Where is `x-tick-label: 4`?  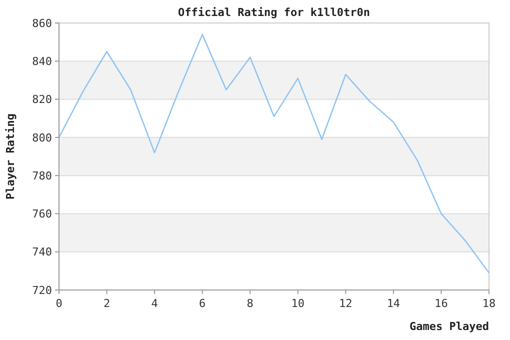
x-tick-label: 4 is located at coordinates (154, 303).